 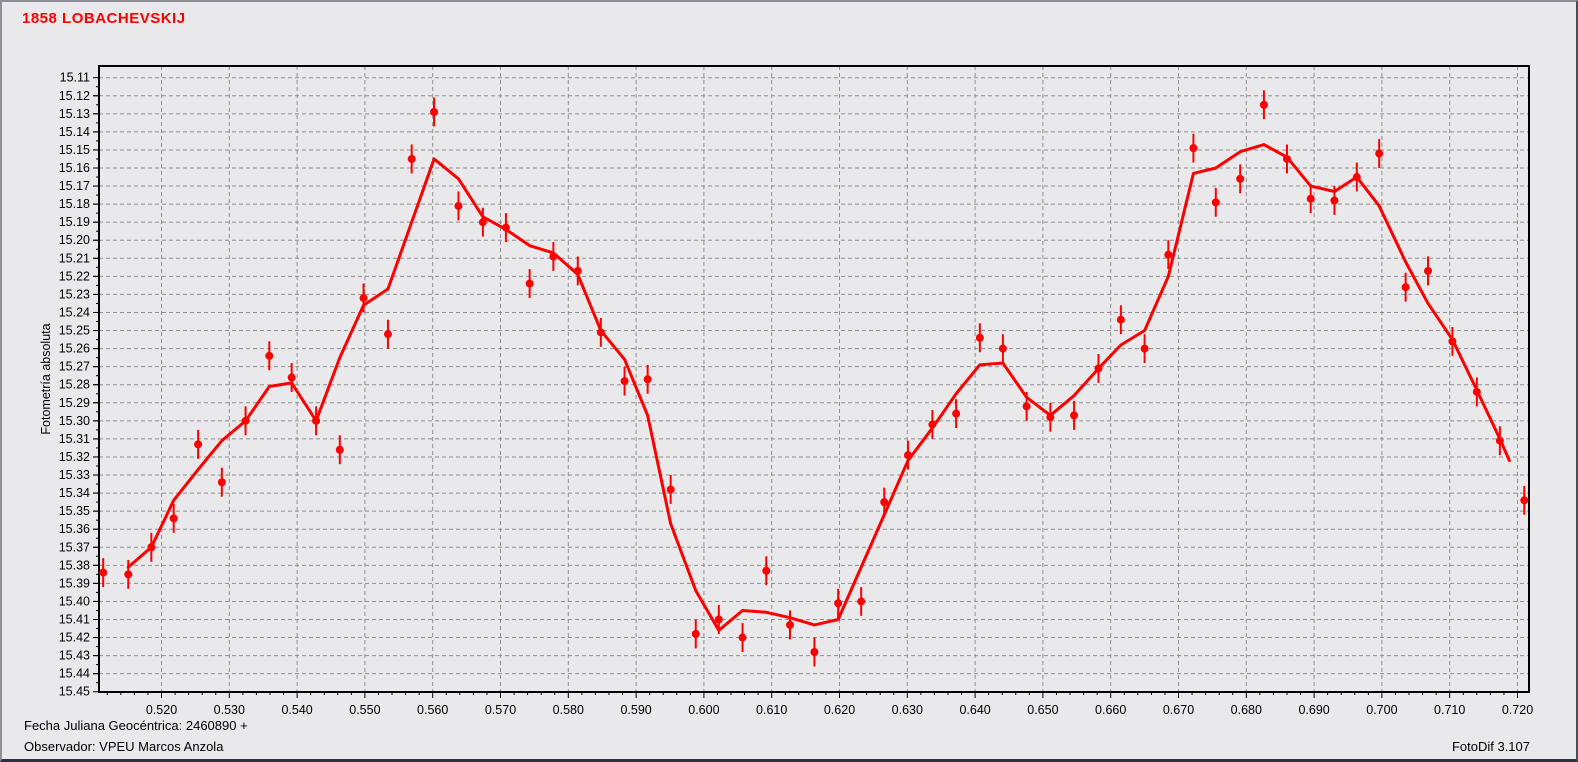 What do you see at coordinates (1042, 710) in the screenshot?
I see `x-tick-label: 0.650` at bounding box center [1042, 710].